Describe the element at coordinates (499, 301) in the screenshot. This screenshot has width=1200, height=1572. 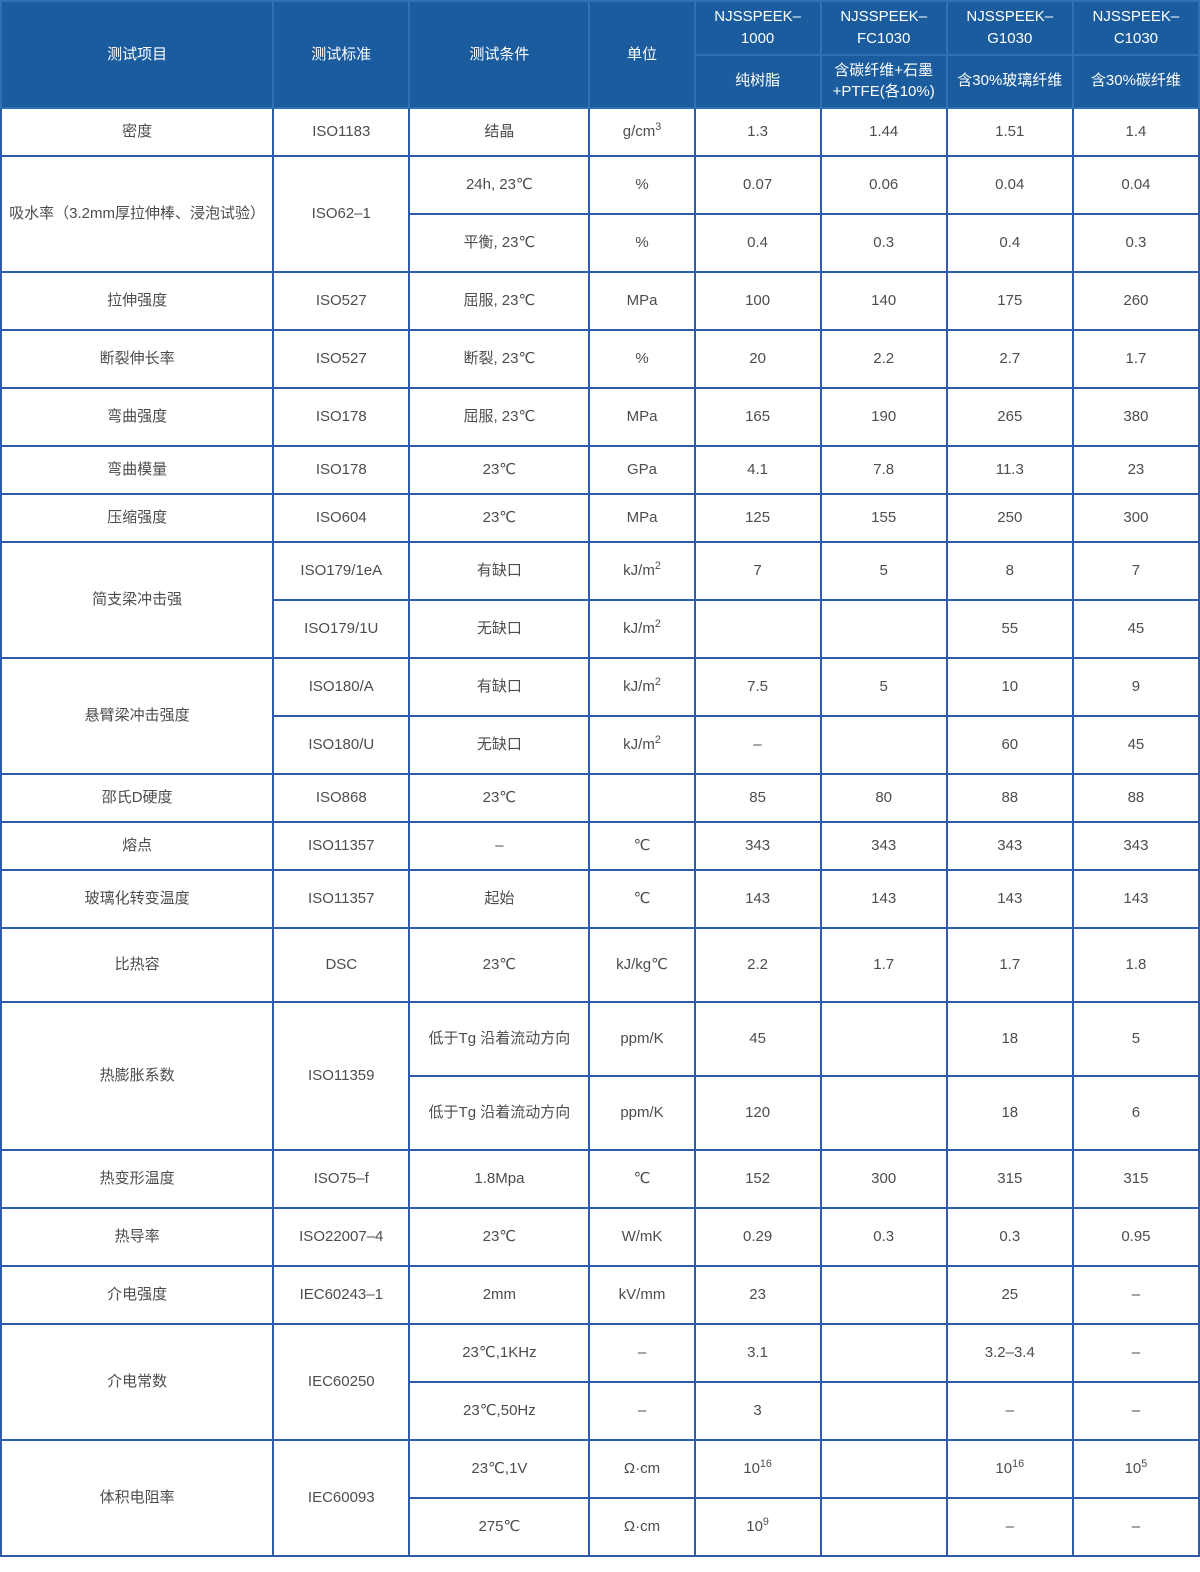
I see `row-test-condition: 屈服, 23℃` at that location.